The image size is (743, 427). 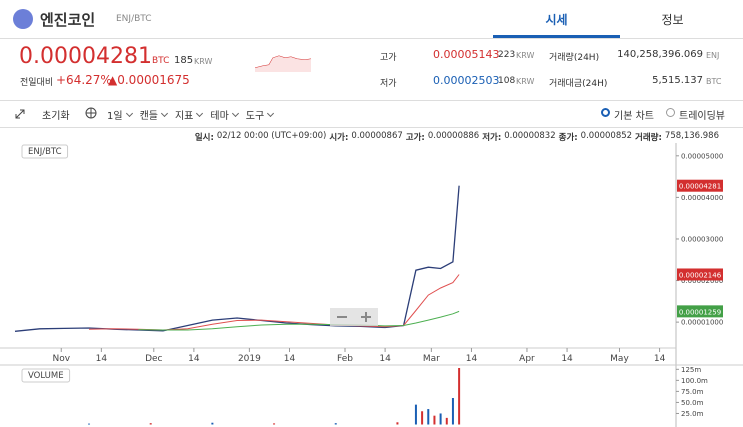 What do you see at coordinates (299, 320) in the screenshot?
I see `price-line` at bounding box center [299, 320].